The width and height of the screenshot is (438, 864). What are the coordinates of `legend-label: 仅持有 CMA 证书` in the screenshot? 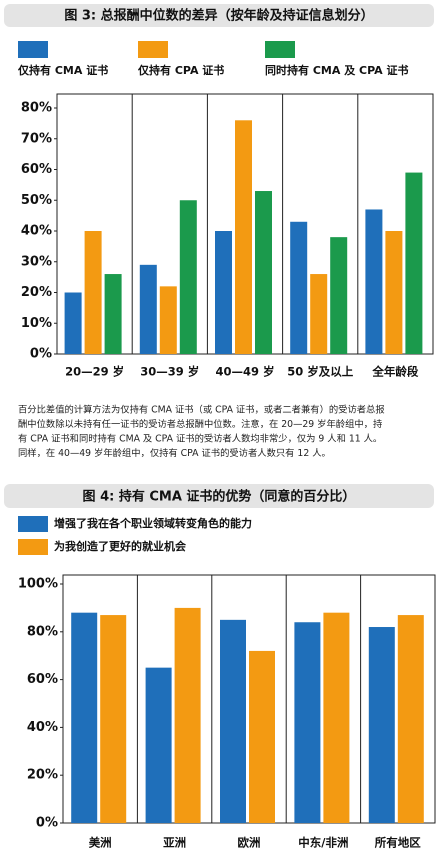 It's located at (62, 70).